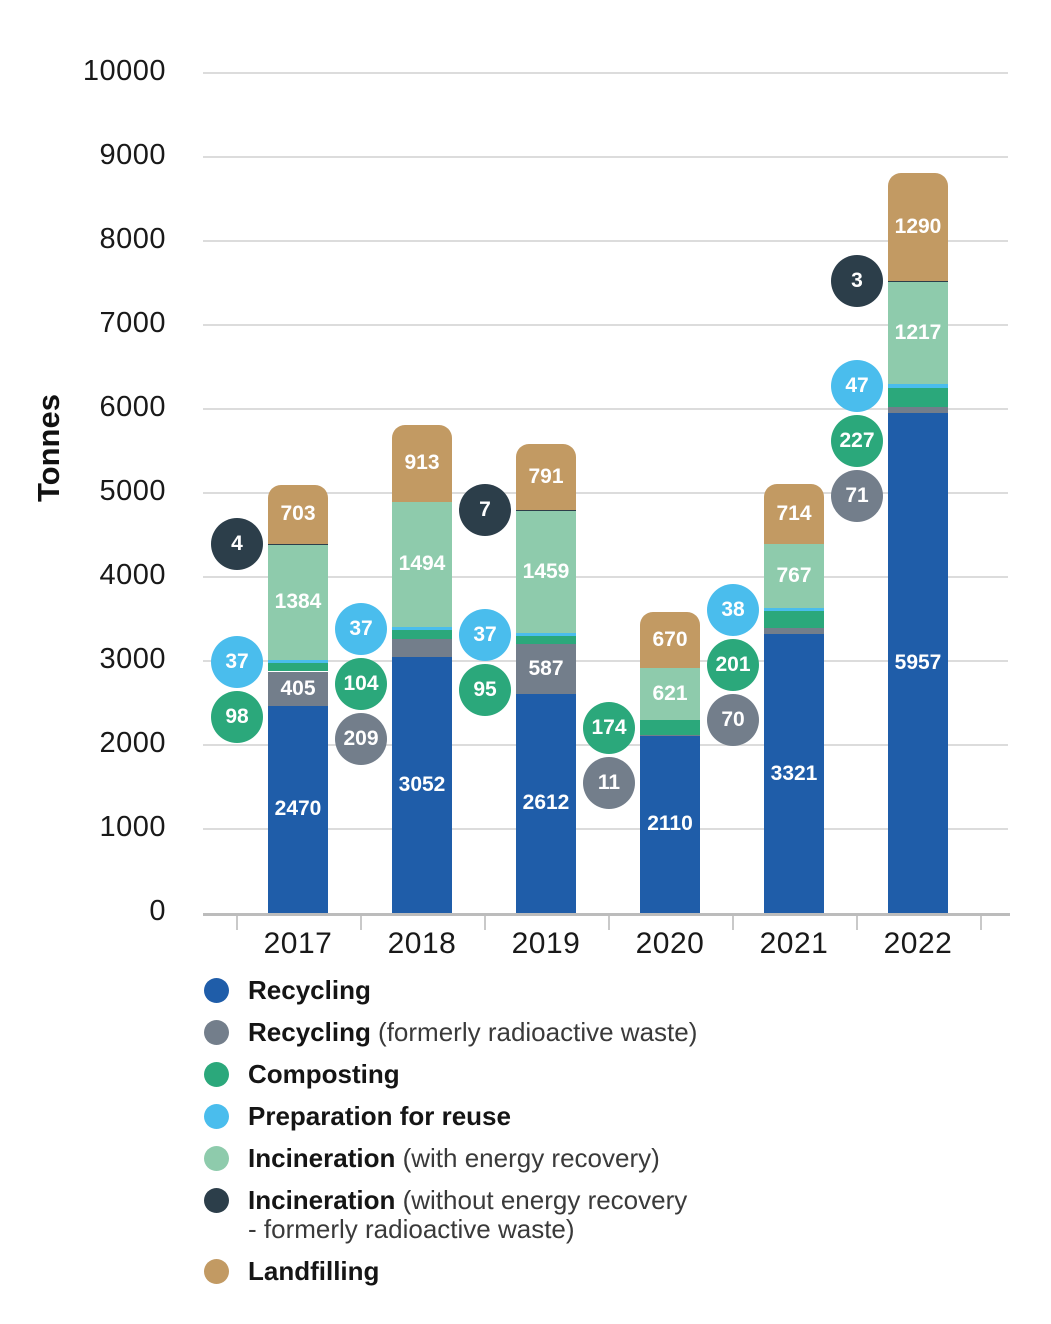  What do you see at coordinates (485, 689) in the screenshot?
I see `value-bubble: 95` at bounding box center [485, 689].